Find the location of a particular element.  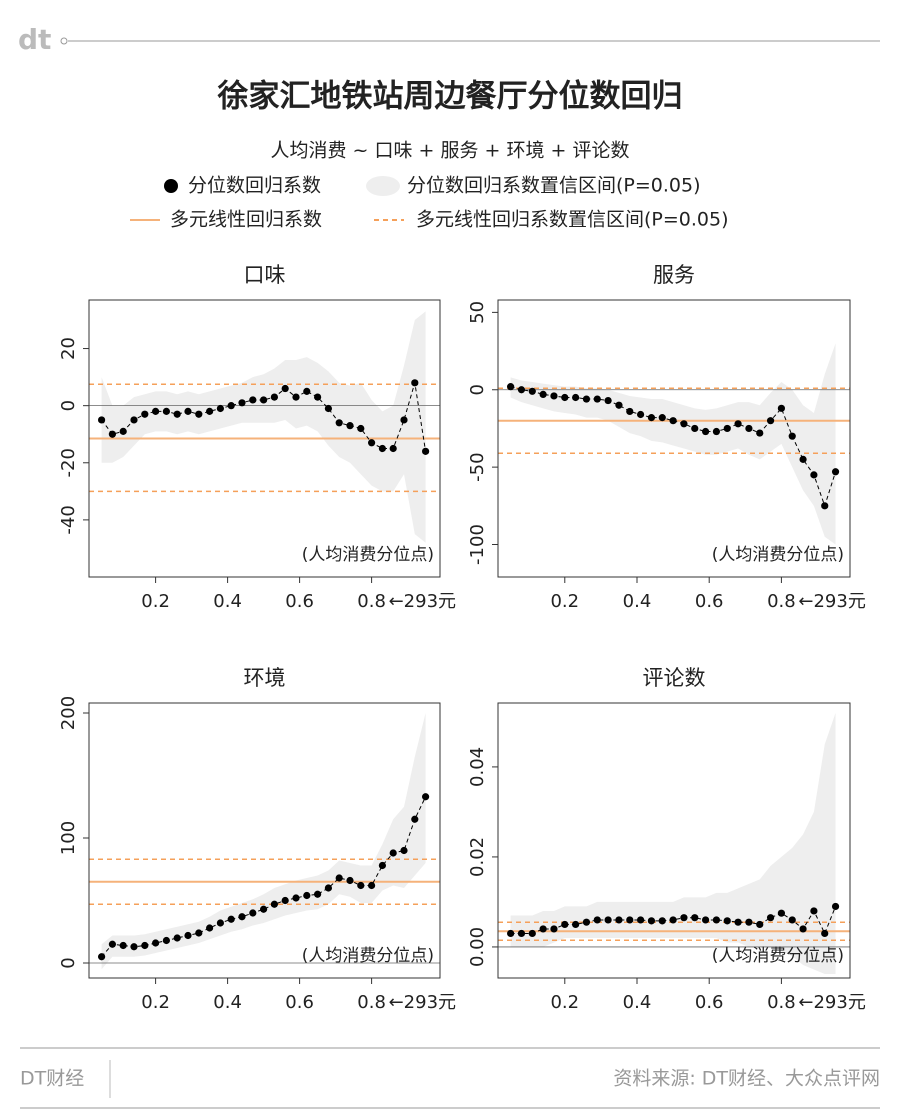

legend-label: 多元线性回归系数 is located at coordinates (246, 220).